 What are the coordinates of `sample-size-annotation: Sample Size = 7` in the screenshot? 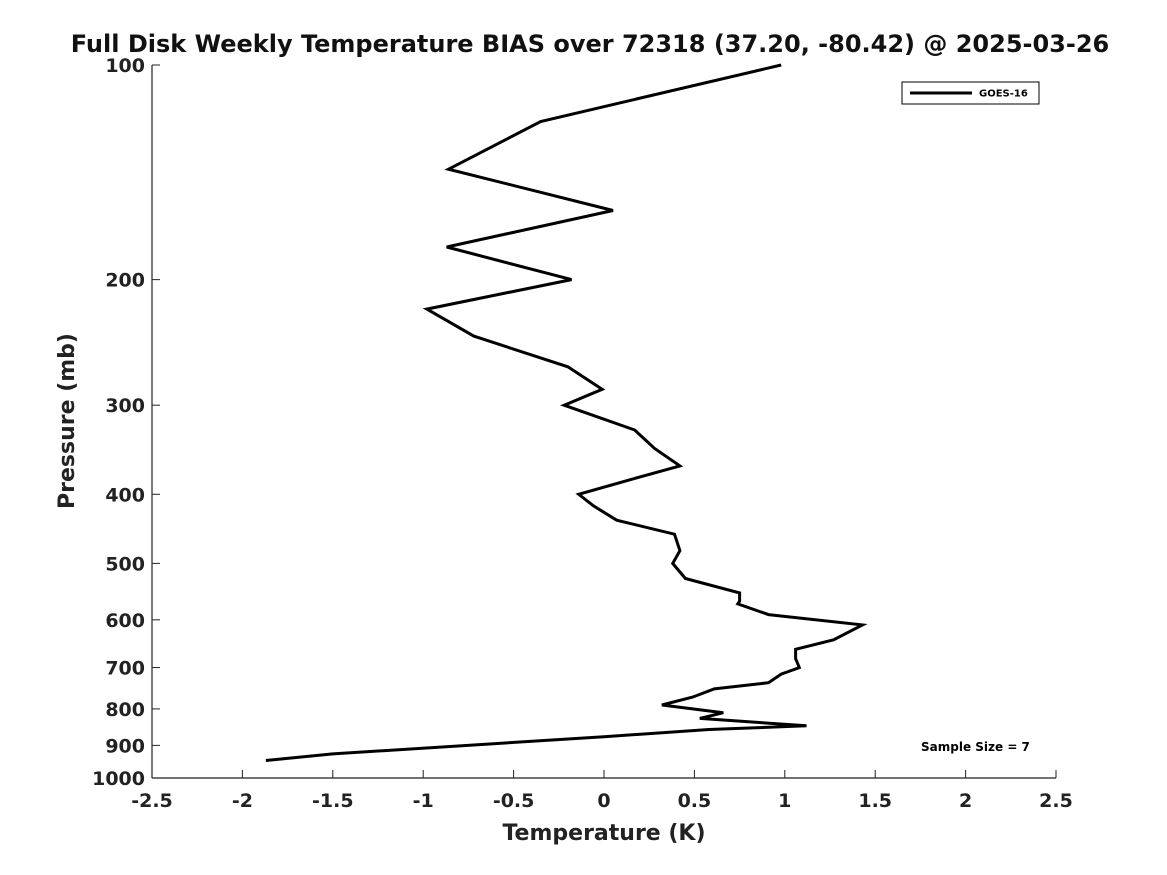 It's located at (975, 747).